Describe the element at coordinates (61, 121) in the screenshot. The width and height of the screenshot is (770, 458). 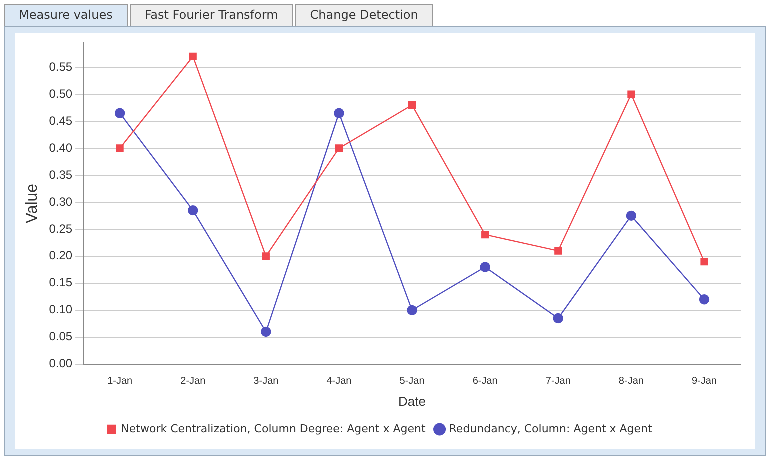
I see `y-tick-label: 0.45` at that location.